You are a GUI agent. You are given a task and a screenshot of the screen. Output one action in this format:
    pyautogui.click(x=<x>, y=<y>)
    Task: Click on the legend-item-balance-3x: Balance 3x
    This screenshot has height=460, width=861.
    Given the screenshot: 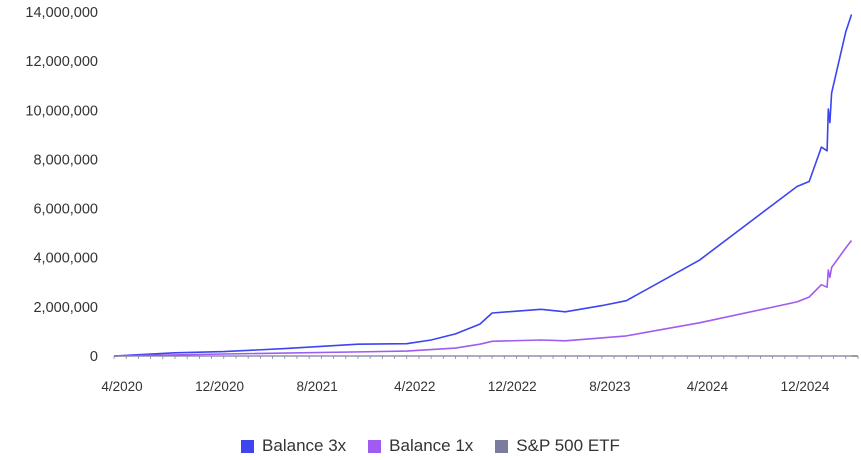 What is the action you would take?
    pyautogui.click(x=293, y=446)
    